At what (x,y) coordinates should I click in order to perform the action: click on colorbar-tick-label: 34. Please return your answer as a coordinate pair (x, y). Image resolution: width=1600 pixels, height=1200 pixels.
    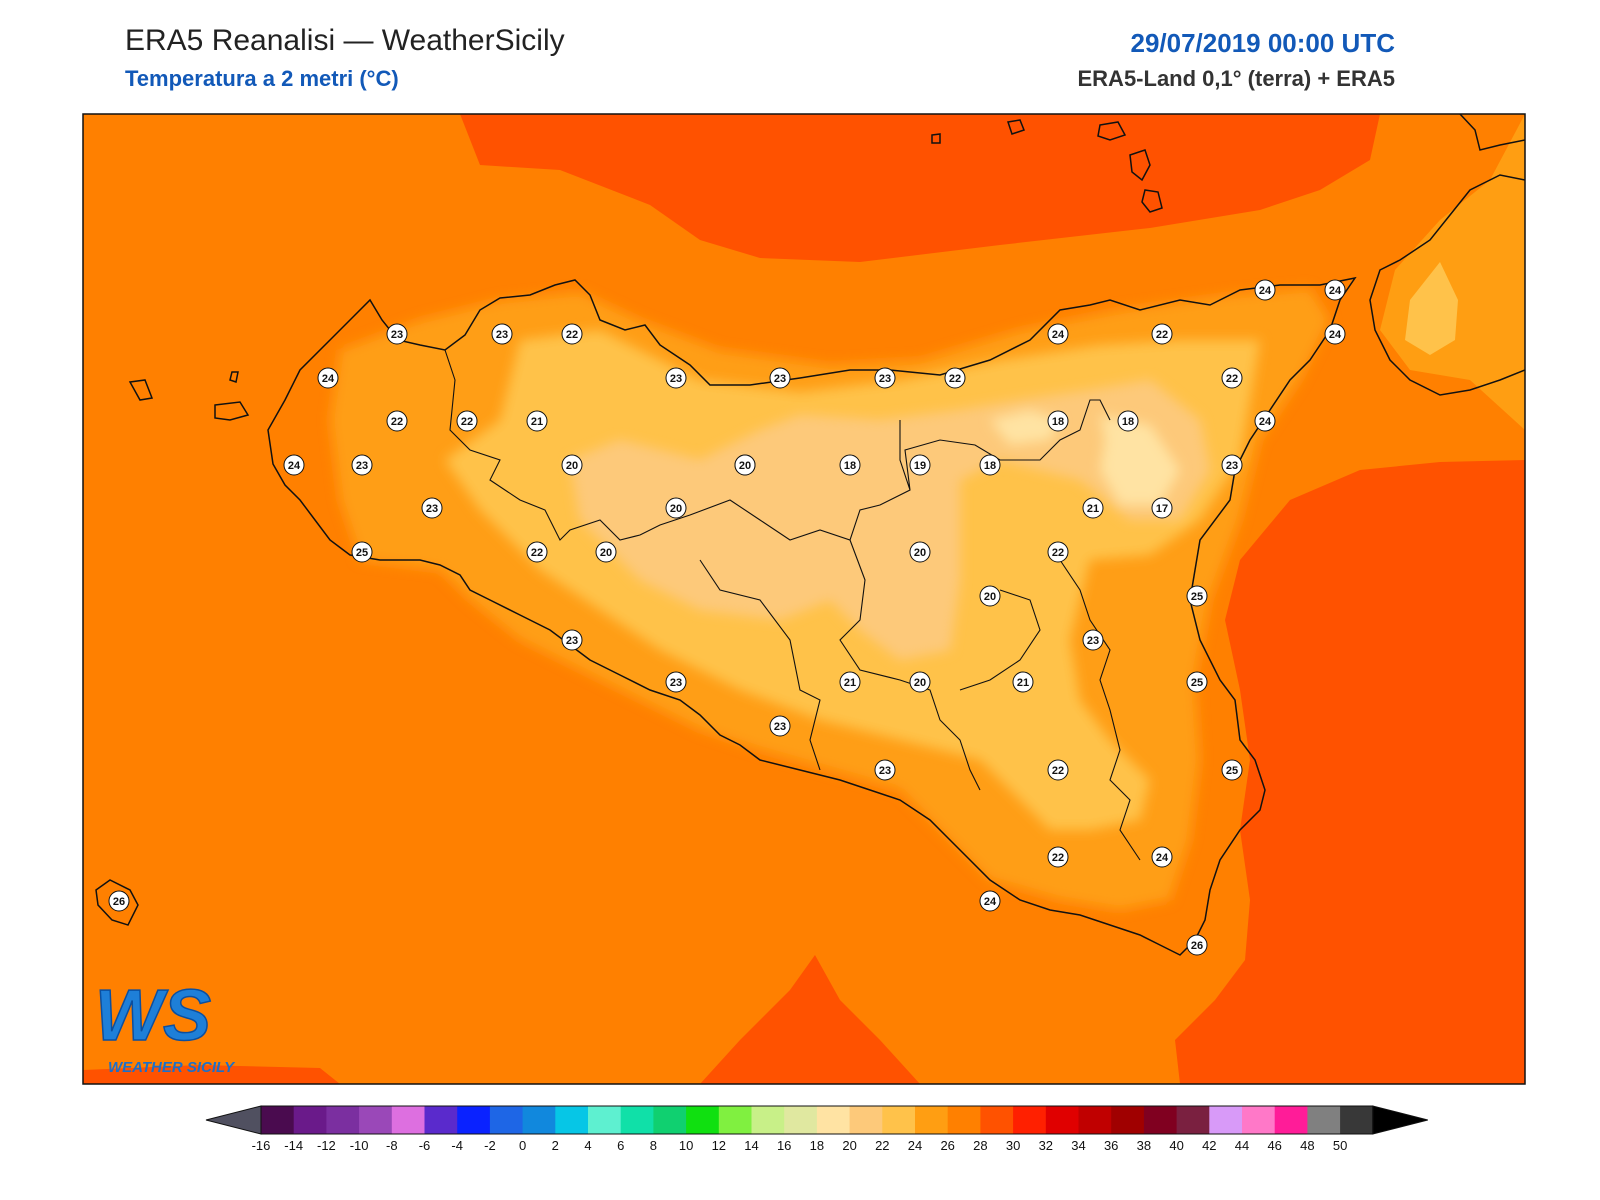
    Looking at the image, I should click on (1078, 1145).